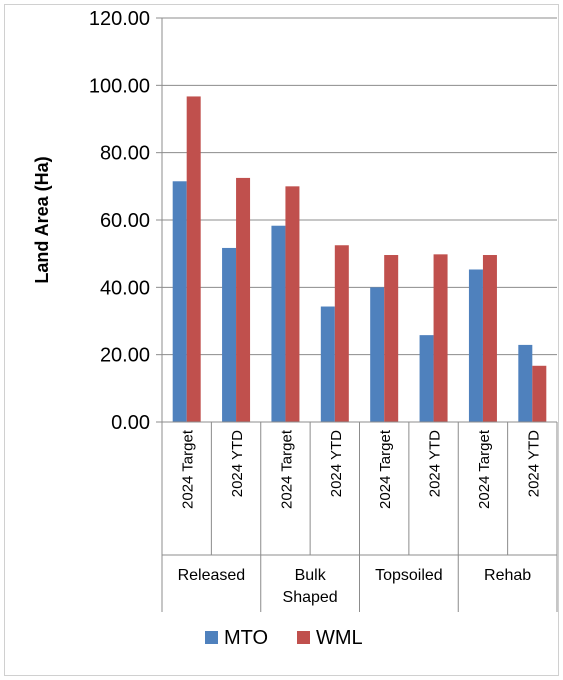 Image resolution: width=563 pixels, height=680 pixels. What do you see at coordinates (125, 288) in the screenshot?
I see `y-tick-label: 40.00` at bounding box center [125, 288].